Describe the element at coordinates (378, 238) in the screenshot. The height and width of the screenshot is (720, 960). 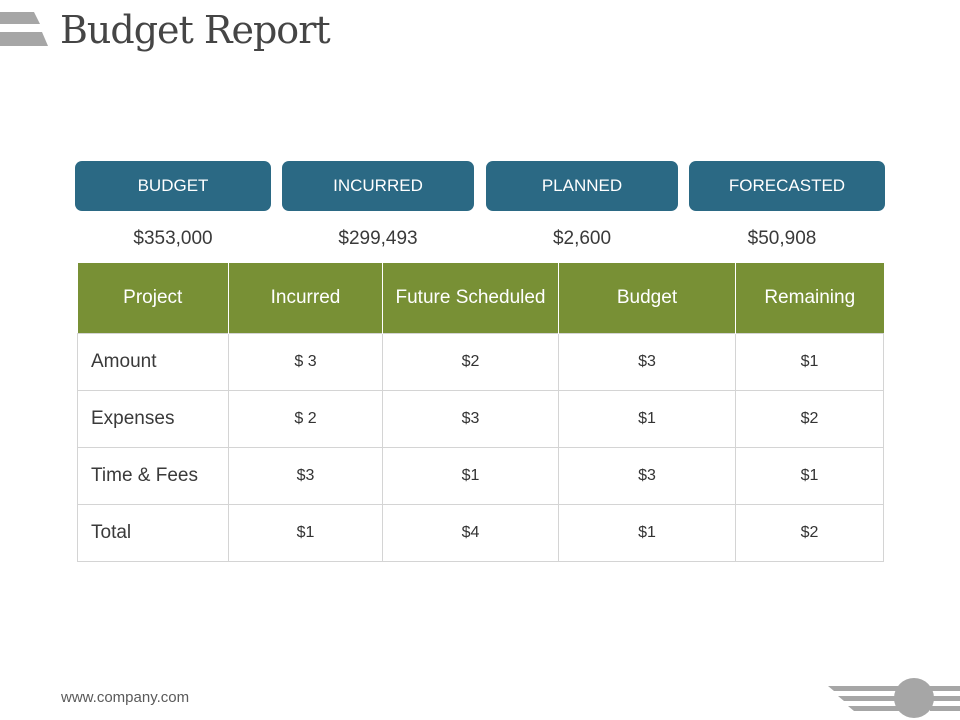
I see `incurred-value: $299,493` at that location.